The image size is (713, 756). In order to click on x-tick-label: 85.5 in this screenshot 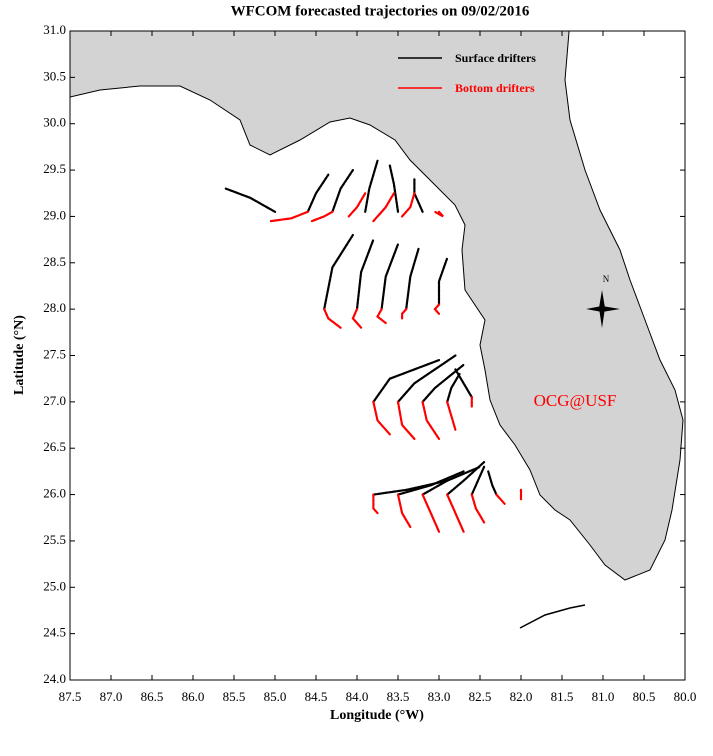, I will do `click(234, 696)`.